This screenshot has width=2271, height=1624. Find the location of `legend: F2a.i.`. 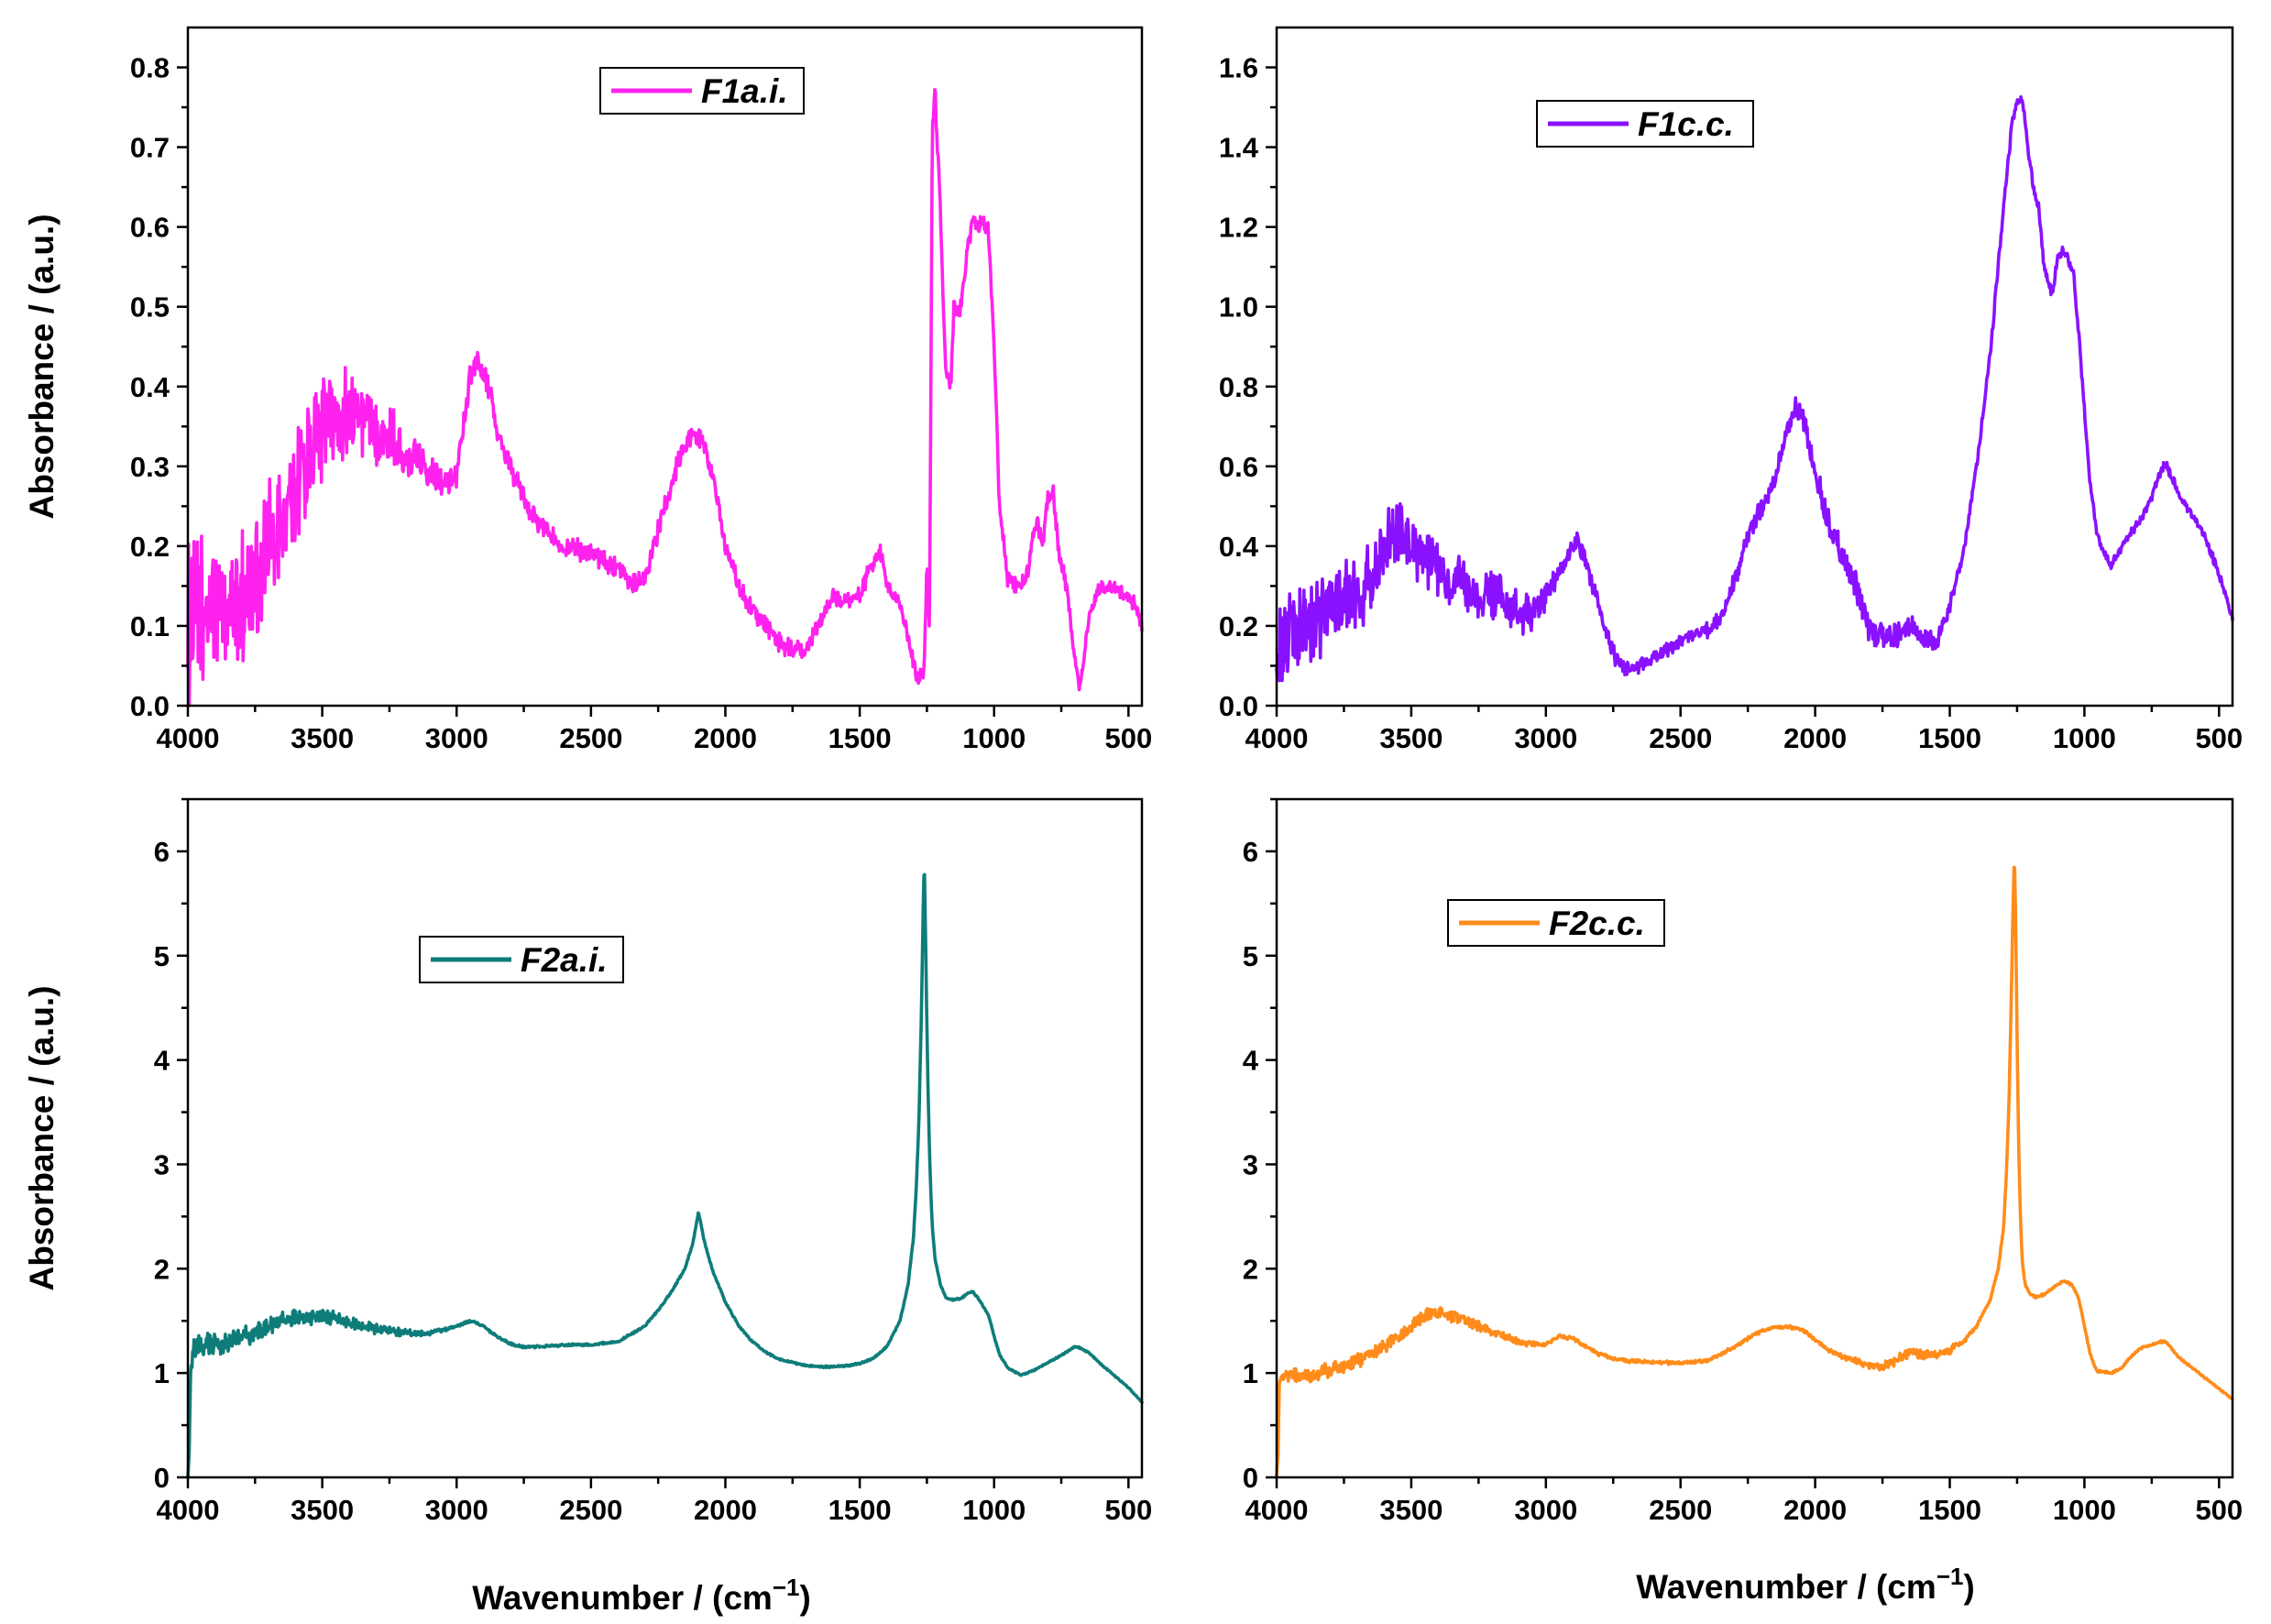

legend: F2a.i. is located at coordinates (521, 959).